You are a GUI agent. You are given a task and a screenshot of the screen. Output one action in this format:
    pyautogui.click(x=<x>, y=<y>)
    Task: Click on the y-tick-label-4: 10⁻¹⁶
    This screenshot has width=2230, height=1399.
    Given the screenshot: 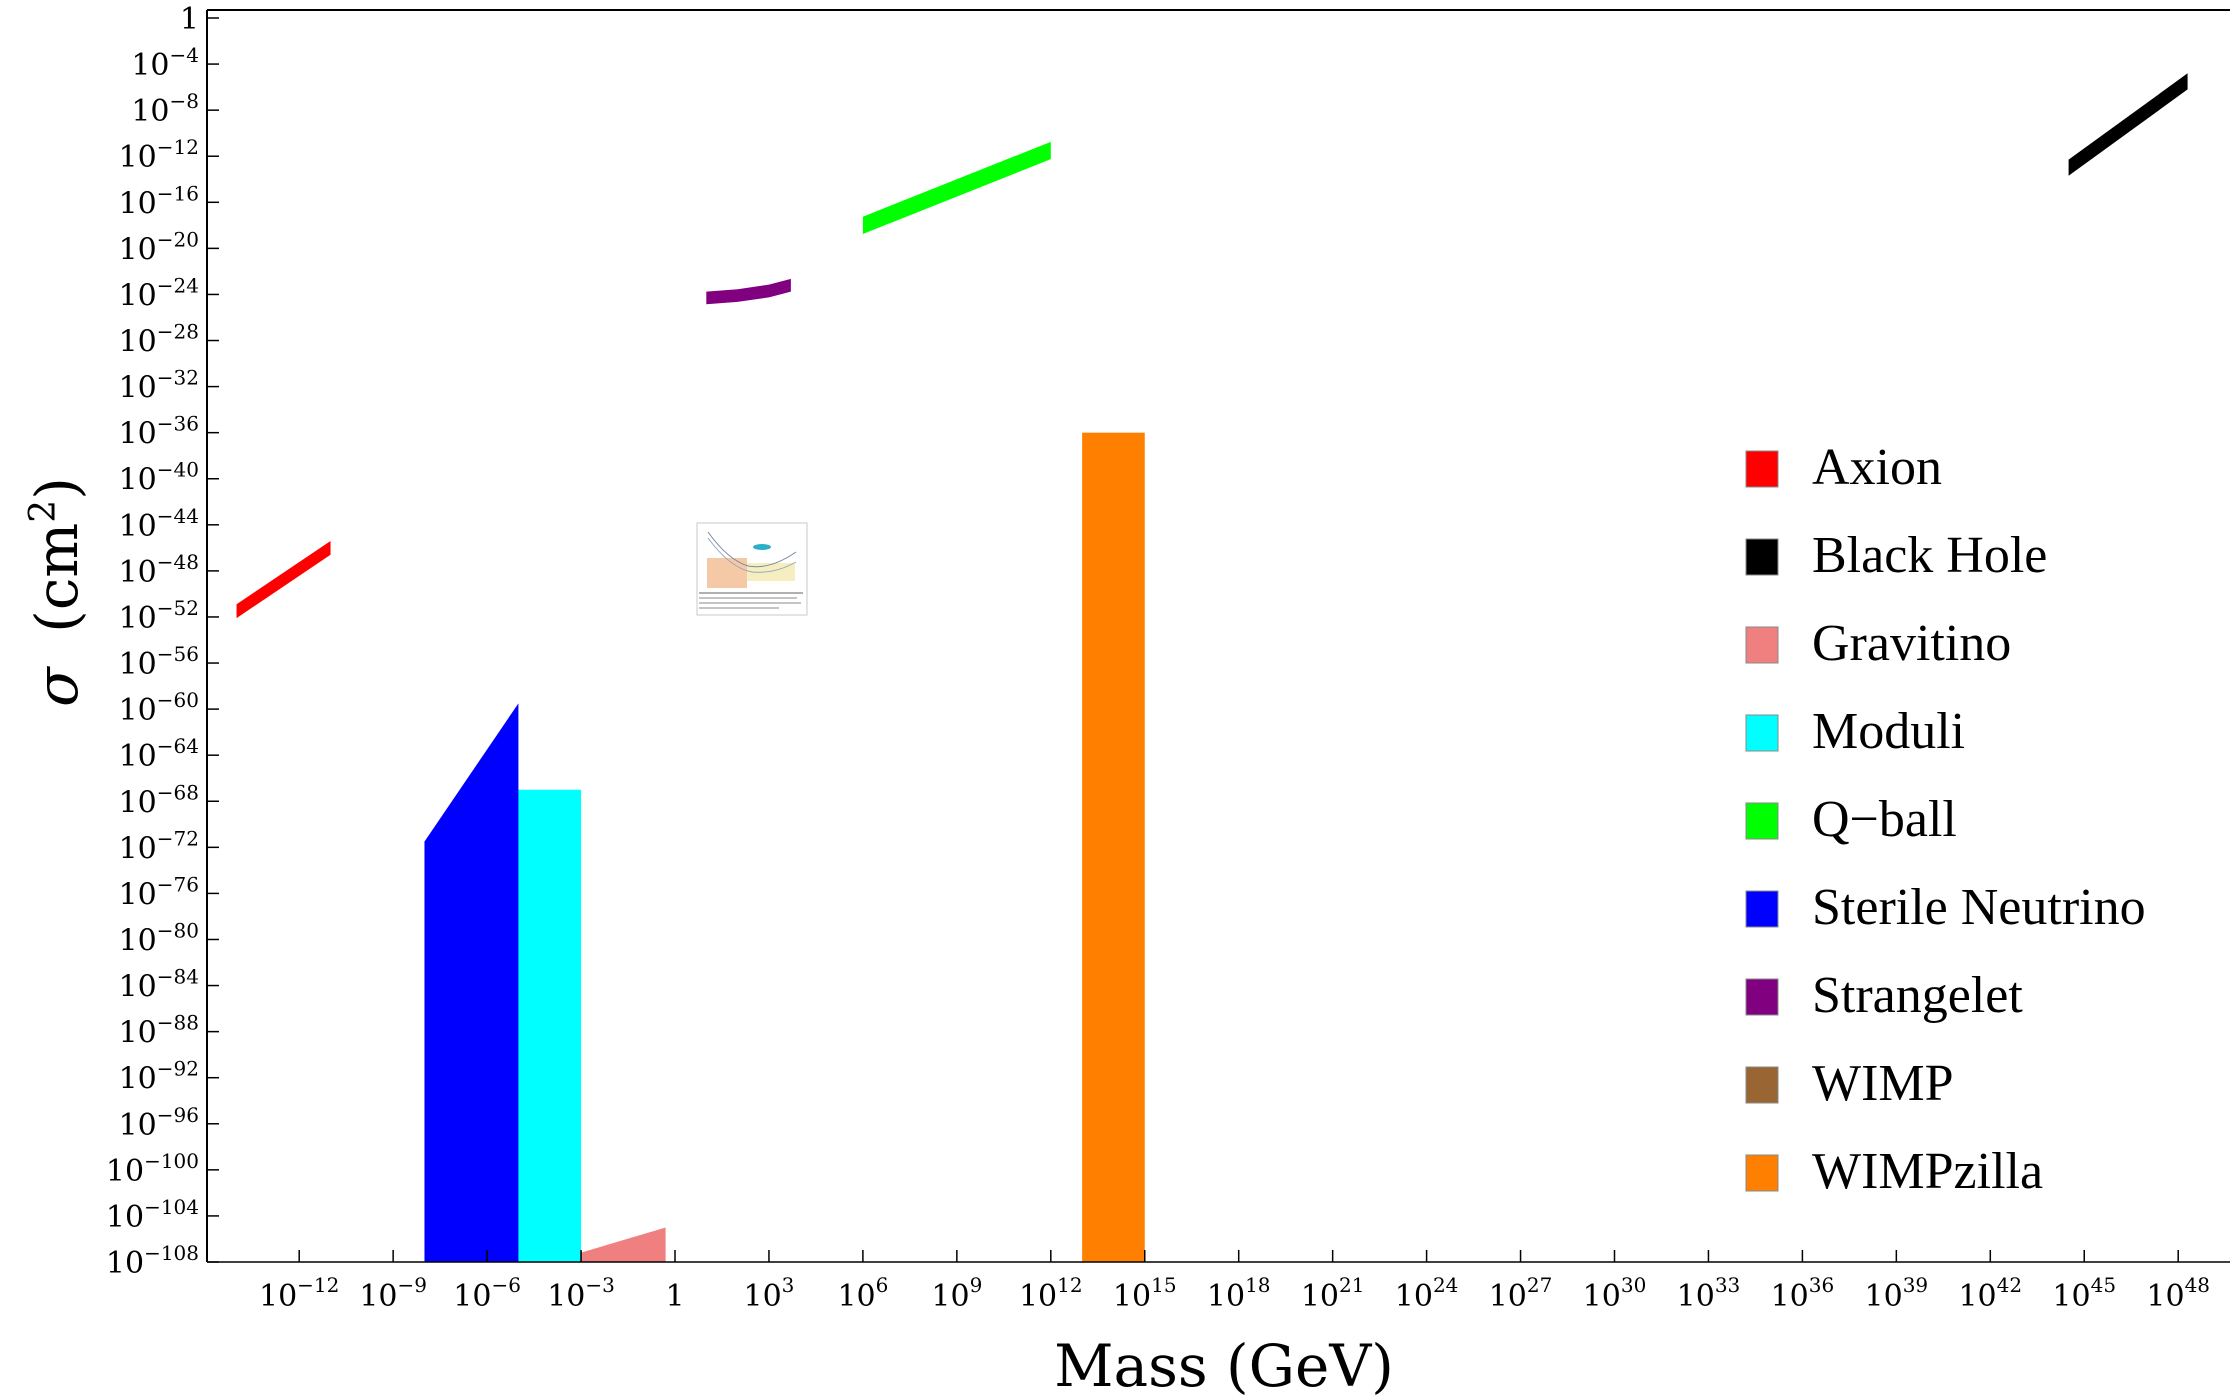 What is the action you would take?
    pyautogui.click(x=159, y=201)
    